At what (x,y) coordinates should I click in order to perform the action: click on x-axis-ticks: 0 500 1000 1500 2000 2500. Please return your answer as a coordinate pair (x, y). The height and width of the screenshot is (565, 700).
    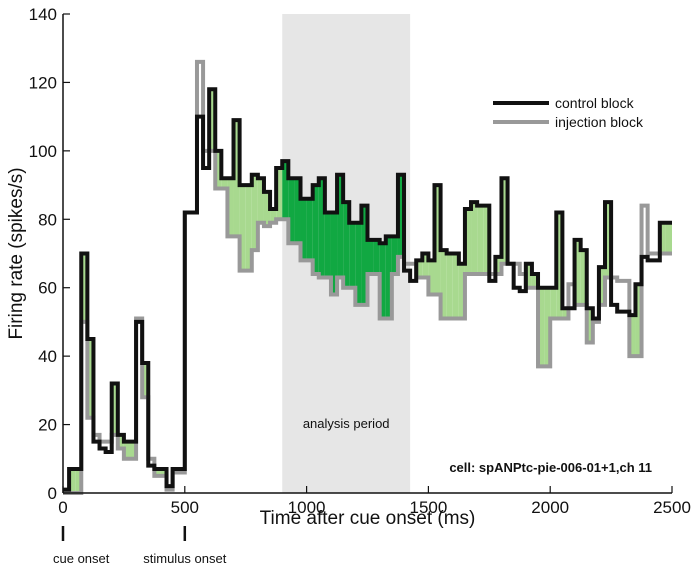
    Looking at the image, I should click on (374, 501).